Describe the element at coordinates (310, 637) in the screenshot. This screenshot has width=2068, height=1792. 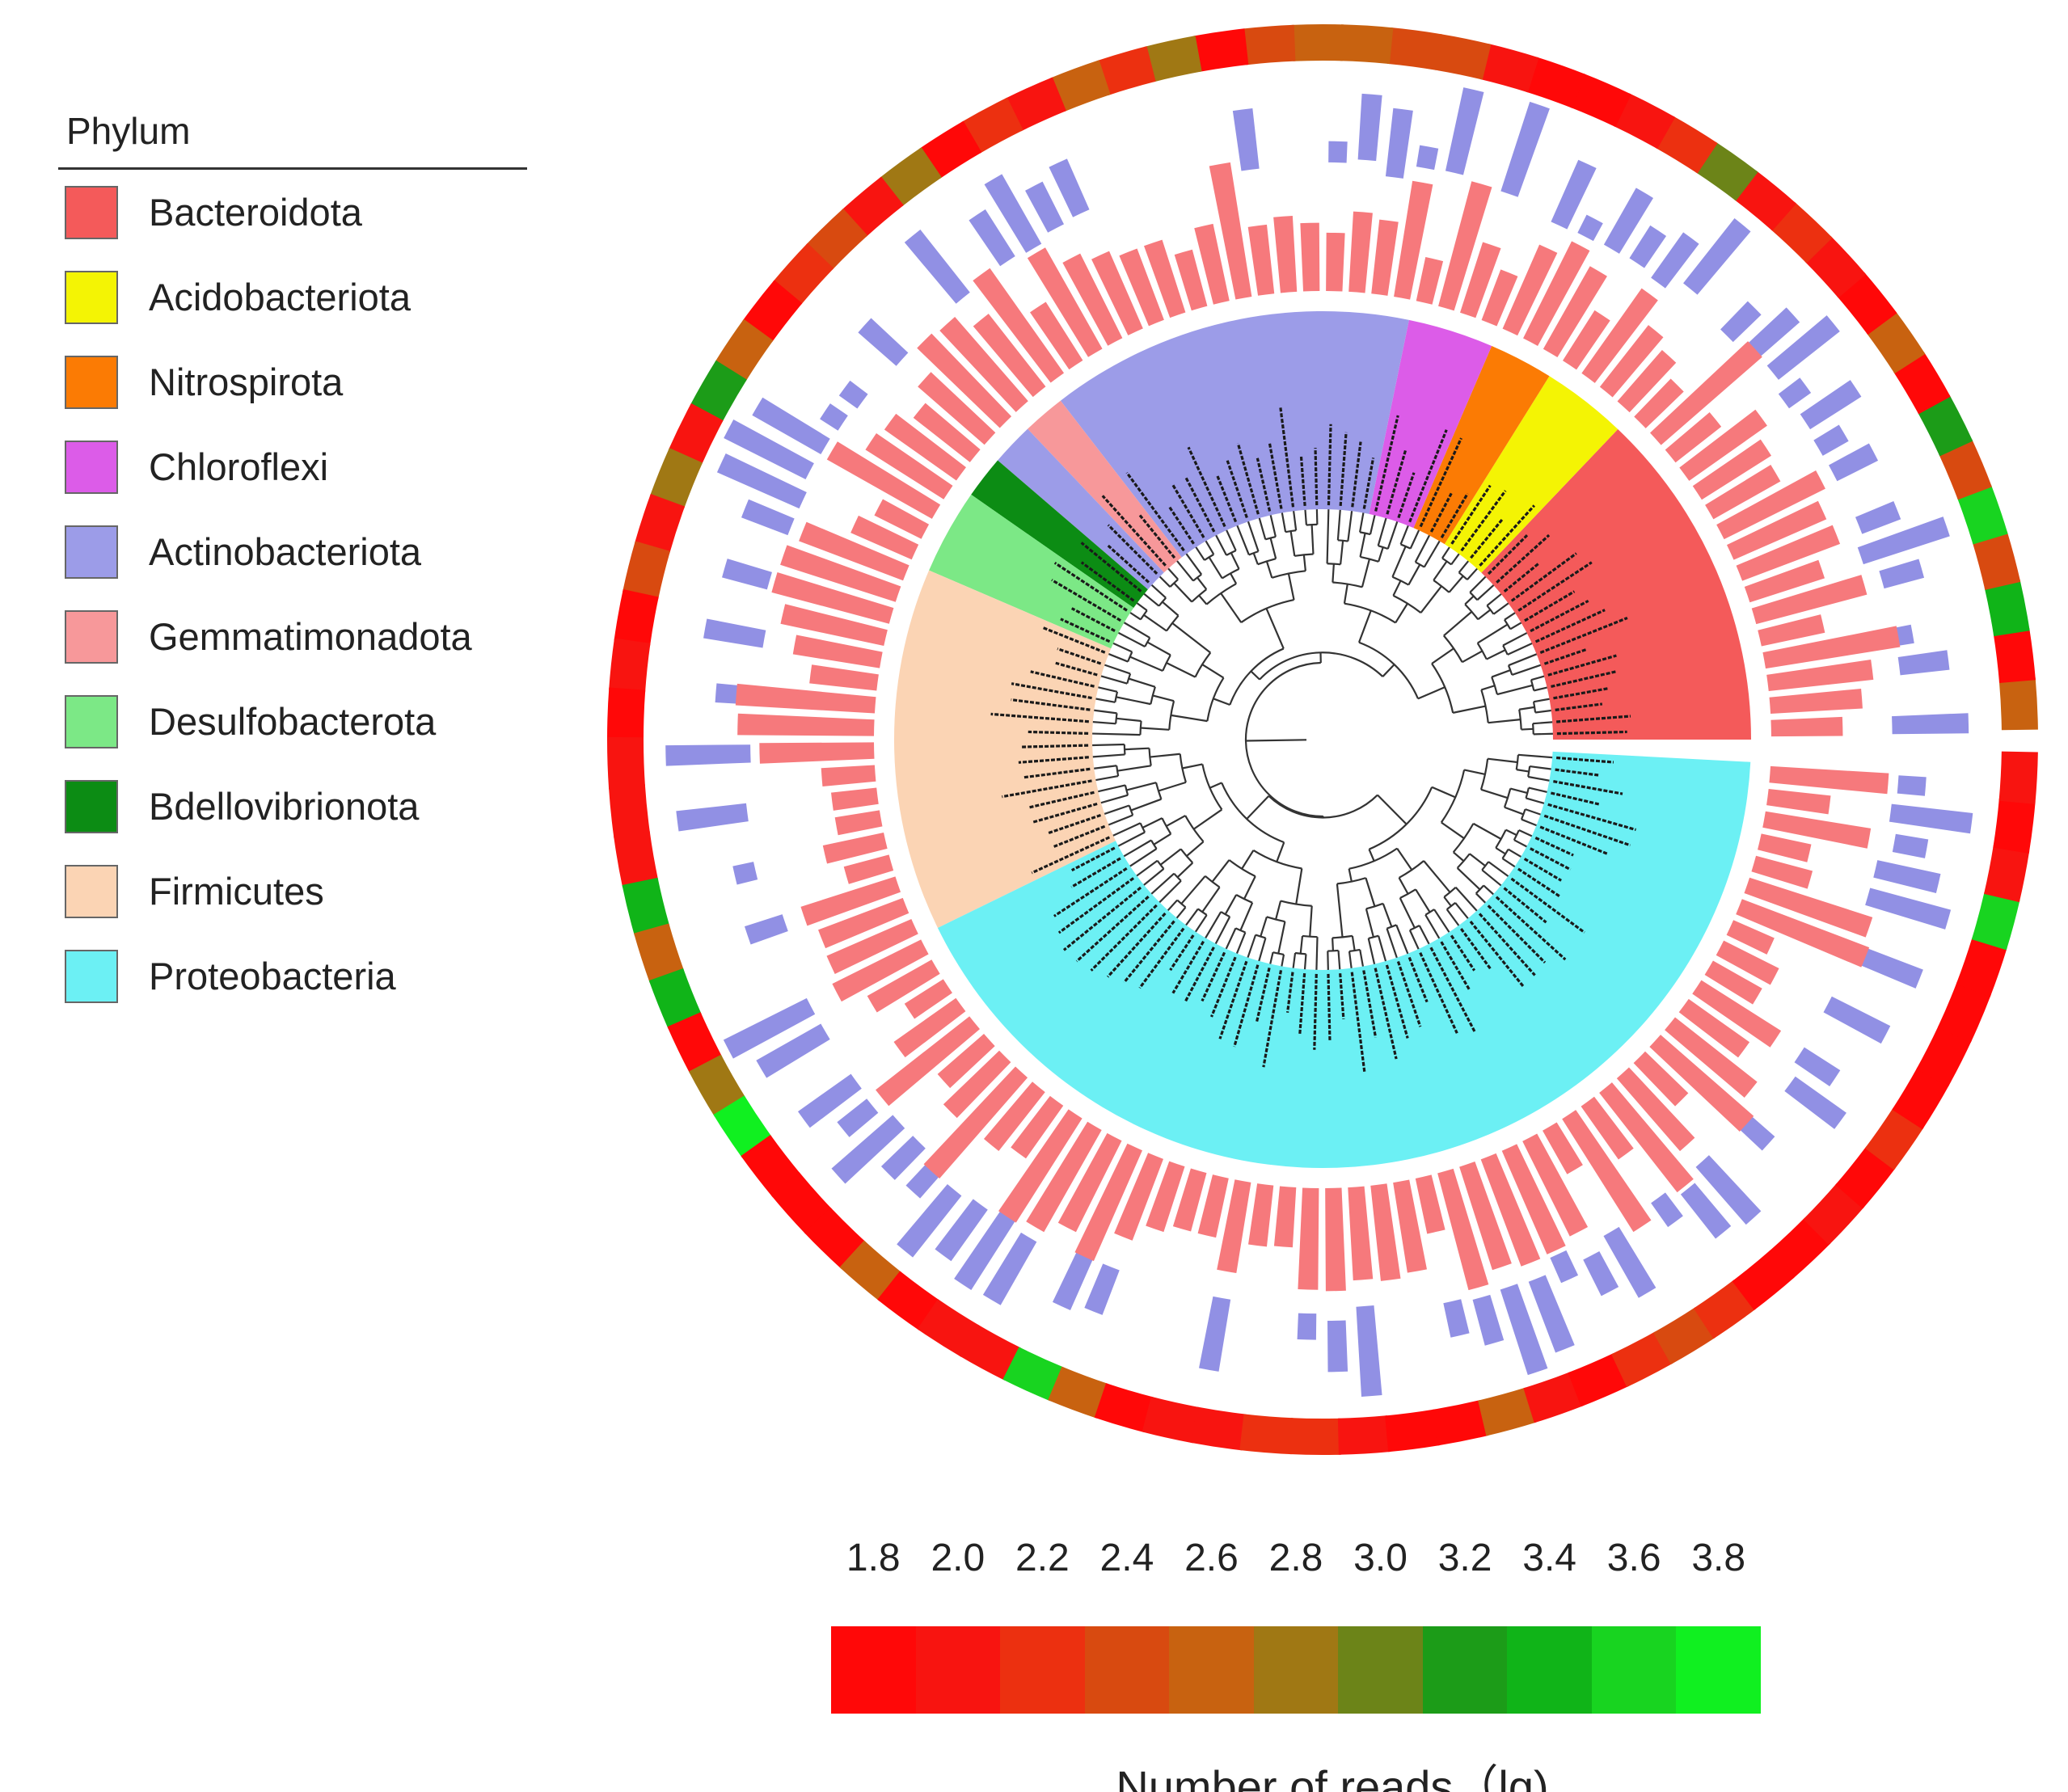
I see `legend-label: Gemmatimonadota` at that location.